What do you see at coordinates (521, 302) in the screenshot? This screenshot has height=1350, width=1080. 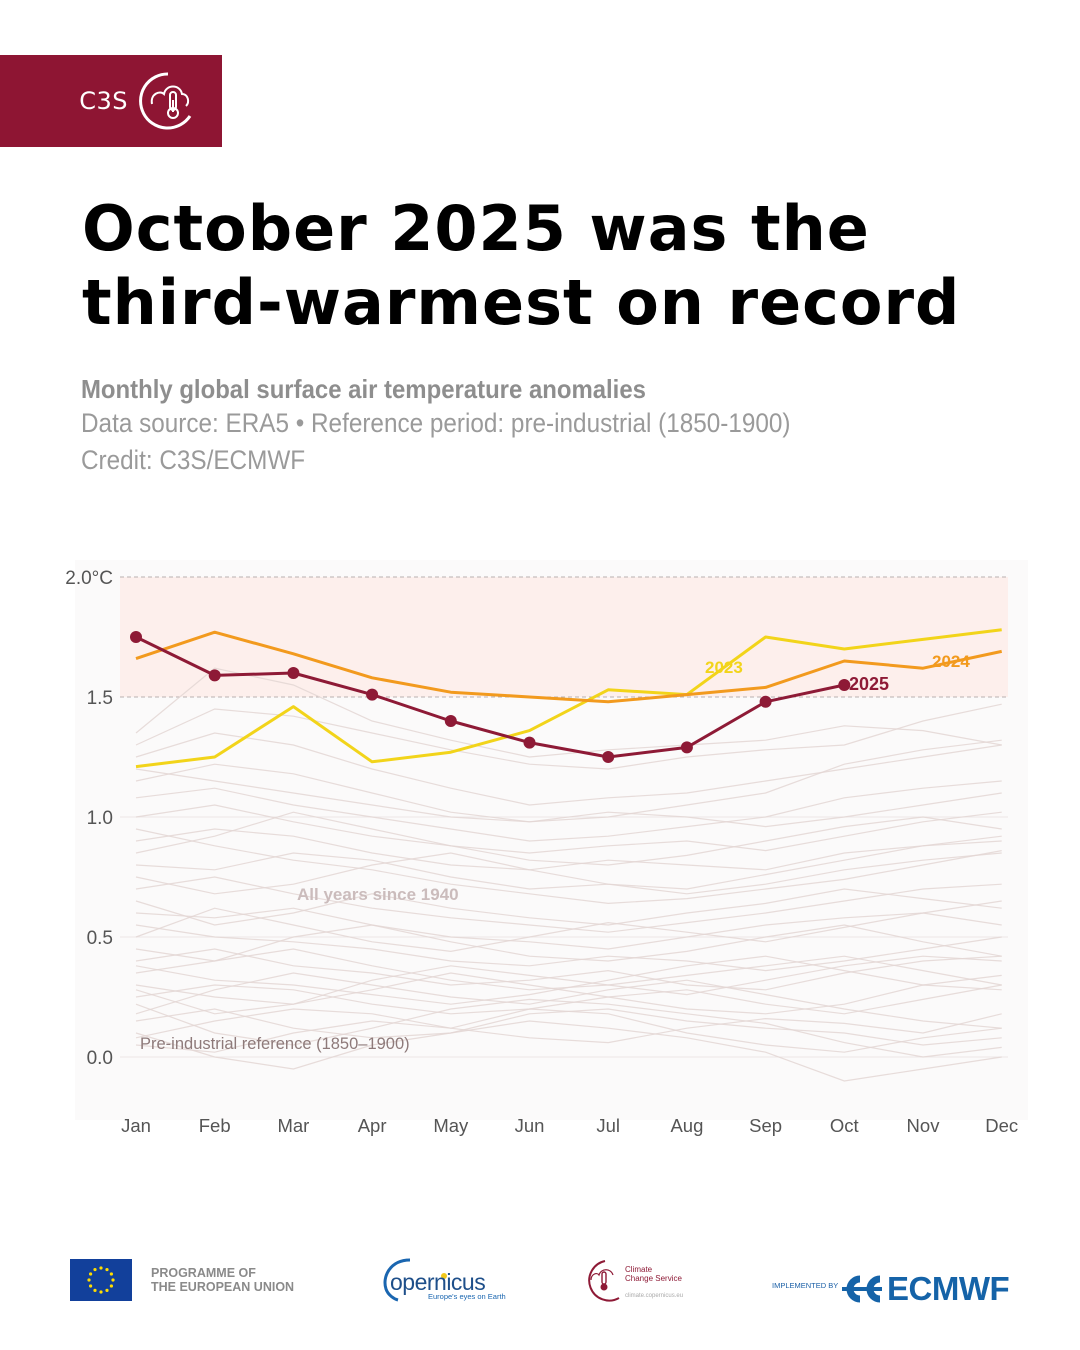 I see `title-line-2: third-warmest on record` at bounding box center [521, 302].